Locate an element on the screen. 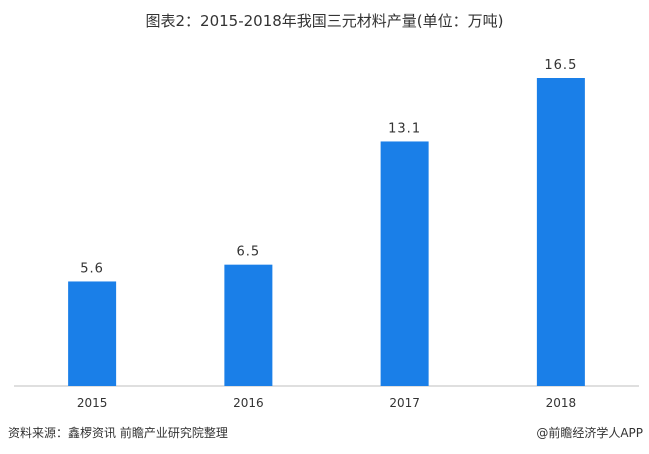 This screenshot has height=454, width=649. bar-2018 is located at coordinates (560, 232).